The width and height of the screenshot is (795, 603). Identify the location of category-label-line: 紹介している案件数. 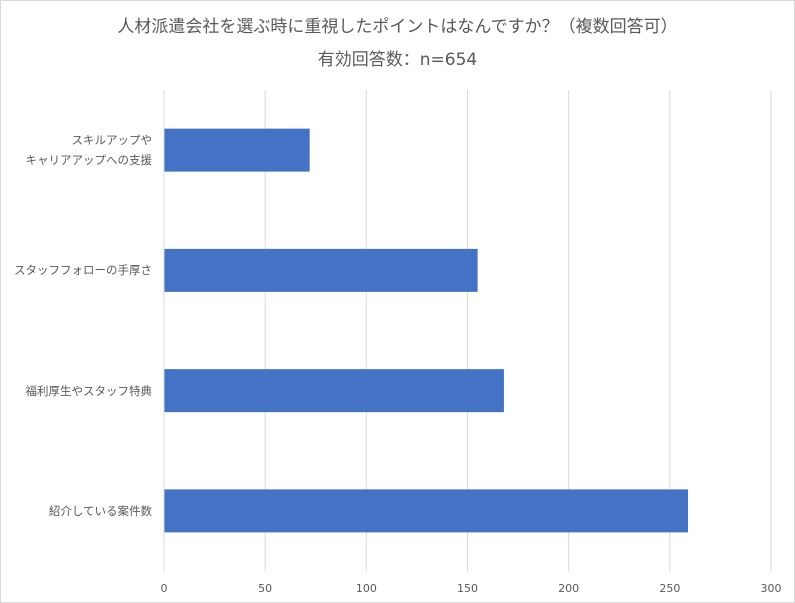
(100, 510).